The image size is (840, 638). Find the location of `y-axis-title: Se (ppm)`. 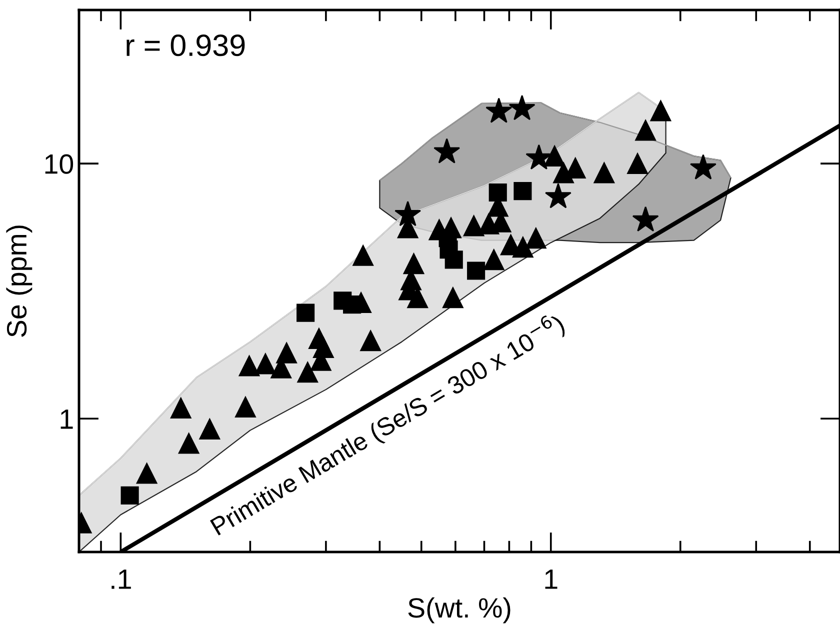

y-axis-title: Se (ppm) is located at coordinates (19, 281).